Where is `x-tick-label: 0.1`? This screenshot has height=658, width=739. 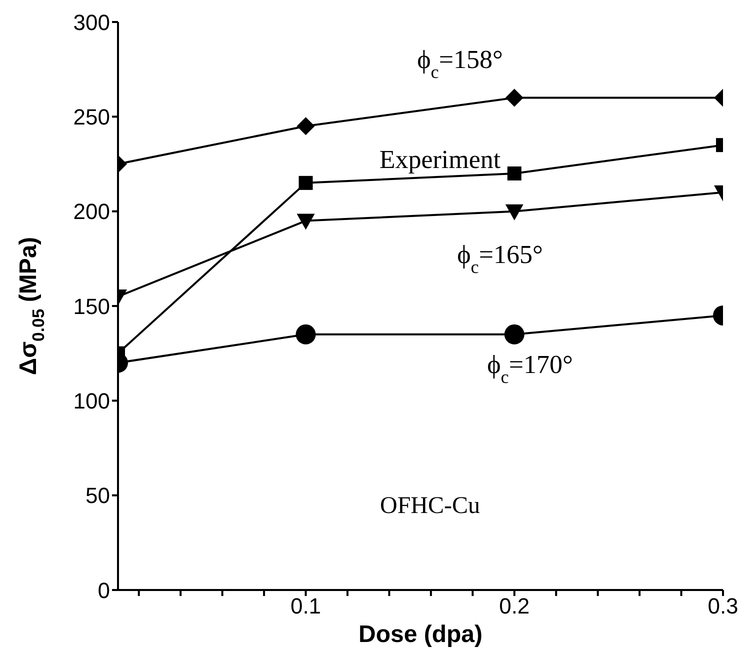 x-tick-label: 0.1 is located at coordinates (306, 606).